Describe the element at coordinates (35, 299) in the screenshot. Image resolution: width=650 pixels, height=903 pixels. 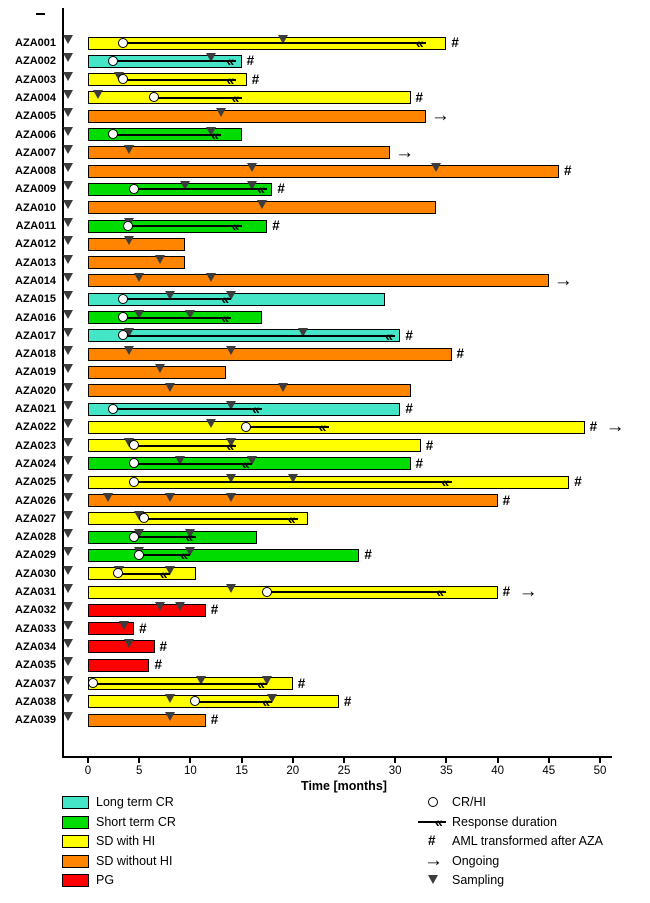
I see `patient-id-label: AZA015` at that location.